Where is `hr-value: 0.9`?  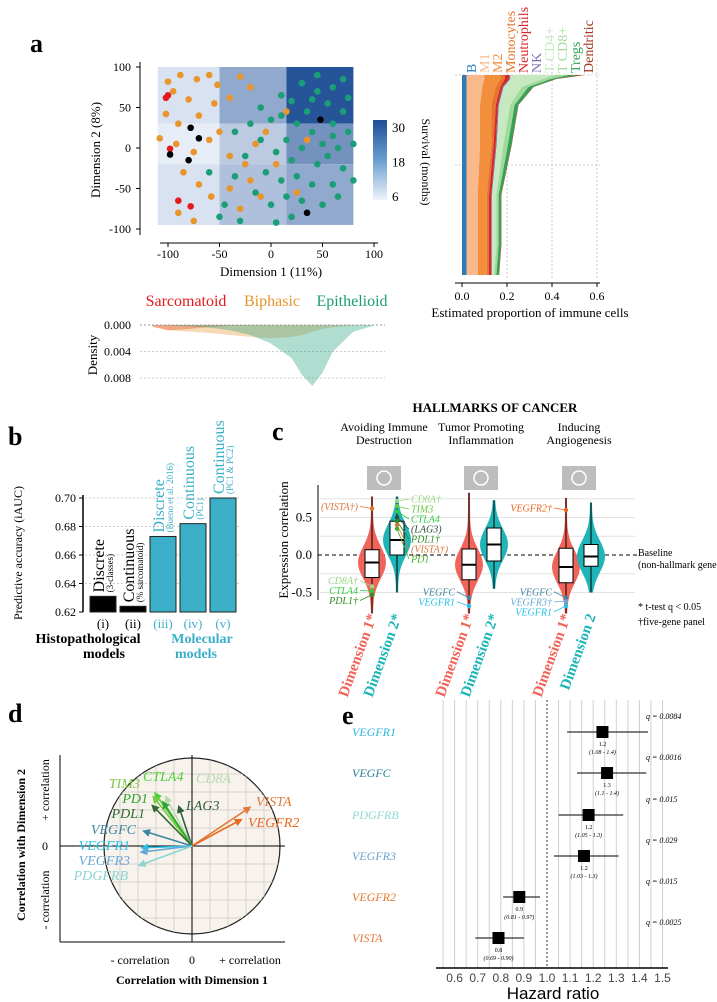 hr-value: 0.9 is located at coordinates (520, 910).